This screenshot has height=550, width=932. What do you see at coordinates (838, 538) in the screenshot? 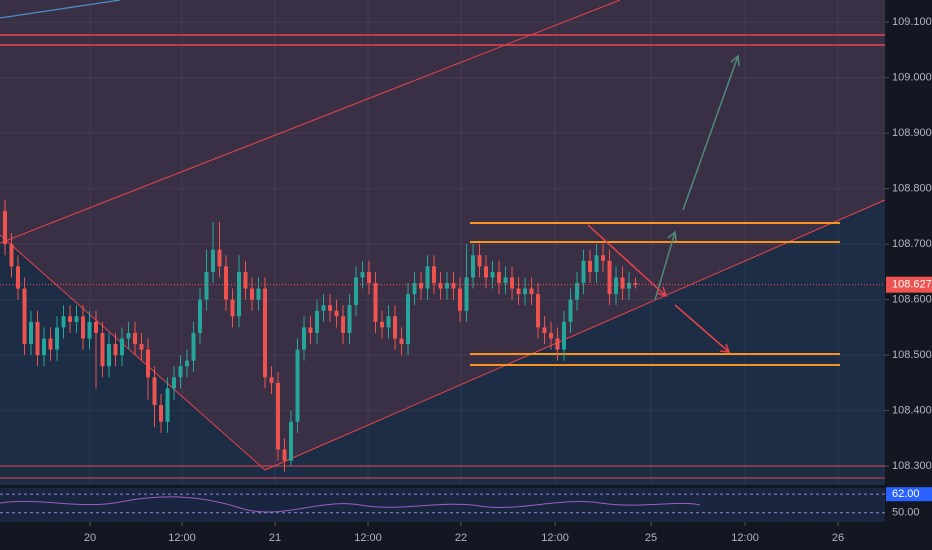
I see `x-tick-label: 26` at bounding box center [838, 538].